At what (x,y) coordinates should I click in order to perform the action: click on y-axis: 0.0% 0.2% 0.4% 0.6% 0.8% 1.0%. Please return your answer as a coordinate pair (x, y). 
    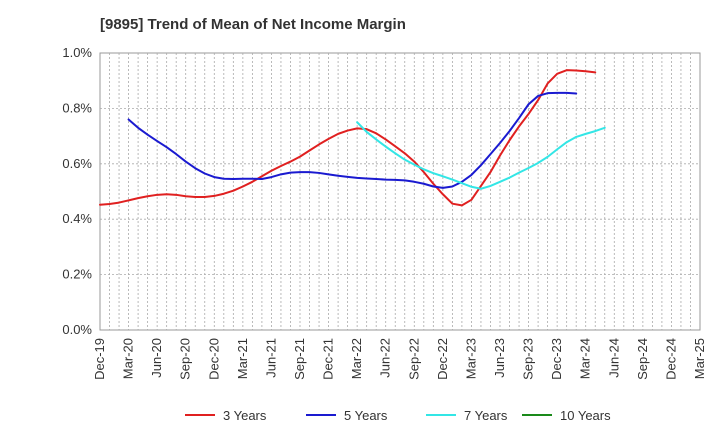
    Looking at the image, I should click on (77, 191).